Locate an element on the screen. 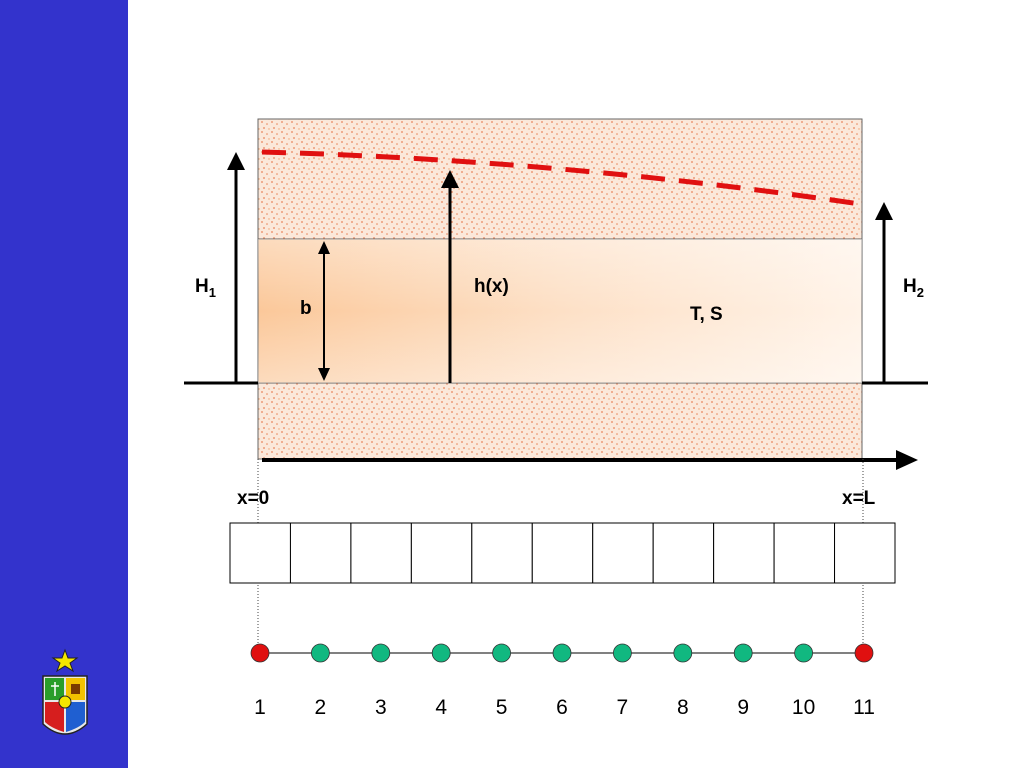  upper-confining-layer is located at coordinates (560, 179).